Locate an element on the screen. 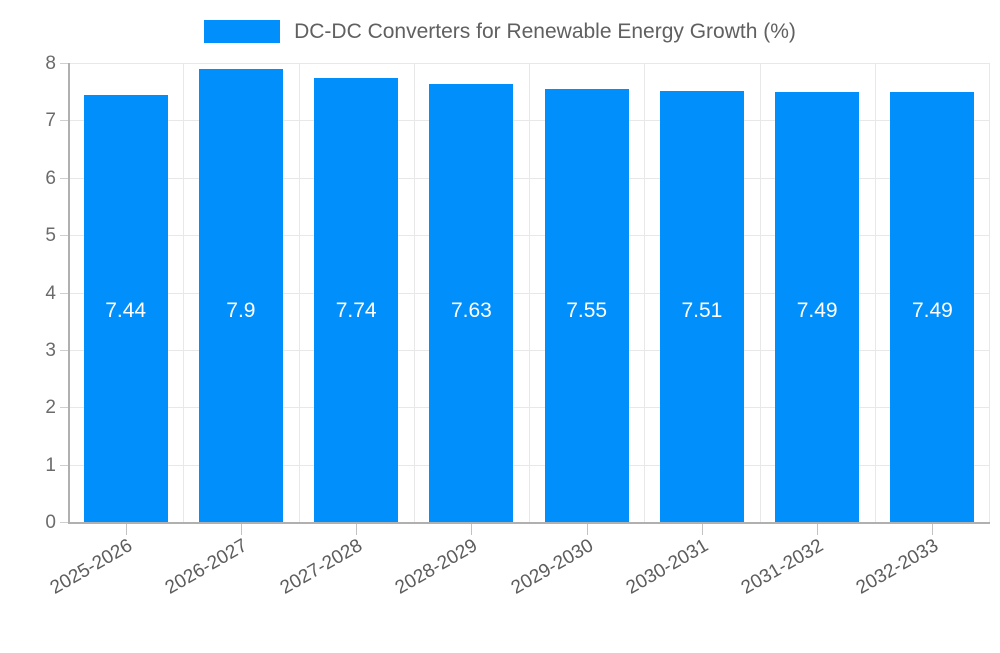 The height and width of the screenshot is (653, 1000). y-axis-tick-label: 5 is located at coordinates (50, 236).